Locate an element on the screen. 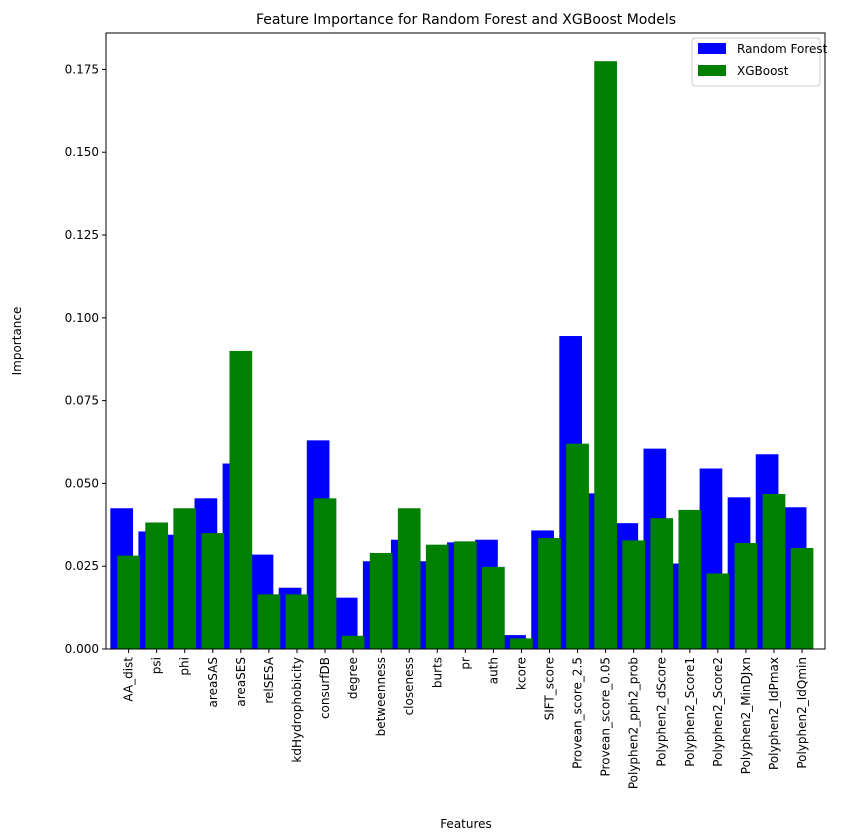  x-tick-label-betweenness: betweenness is located at coordinates (381, 696).